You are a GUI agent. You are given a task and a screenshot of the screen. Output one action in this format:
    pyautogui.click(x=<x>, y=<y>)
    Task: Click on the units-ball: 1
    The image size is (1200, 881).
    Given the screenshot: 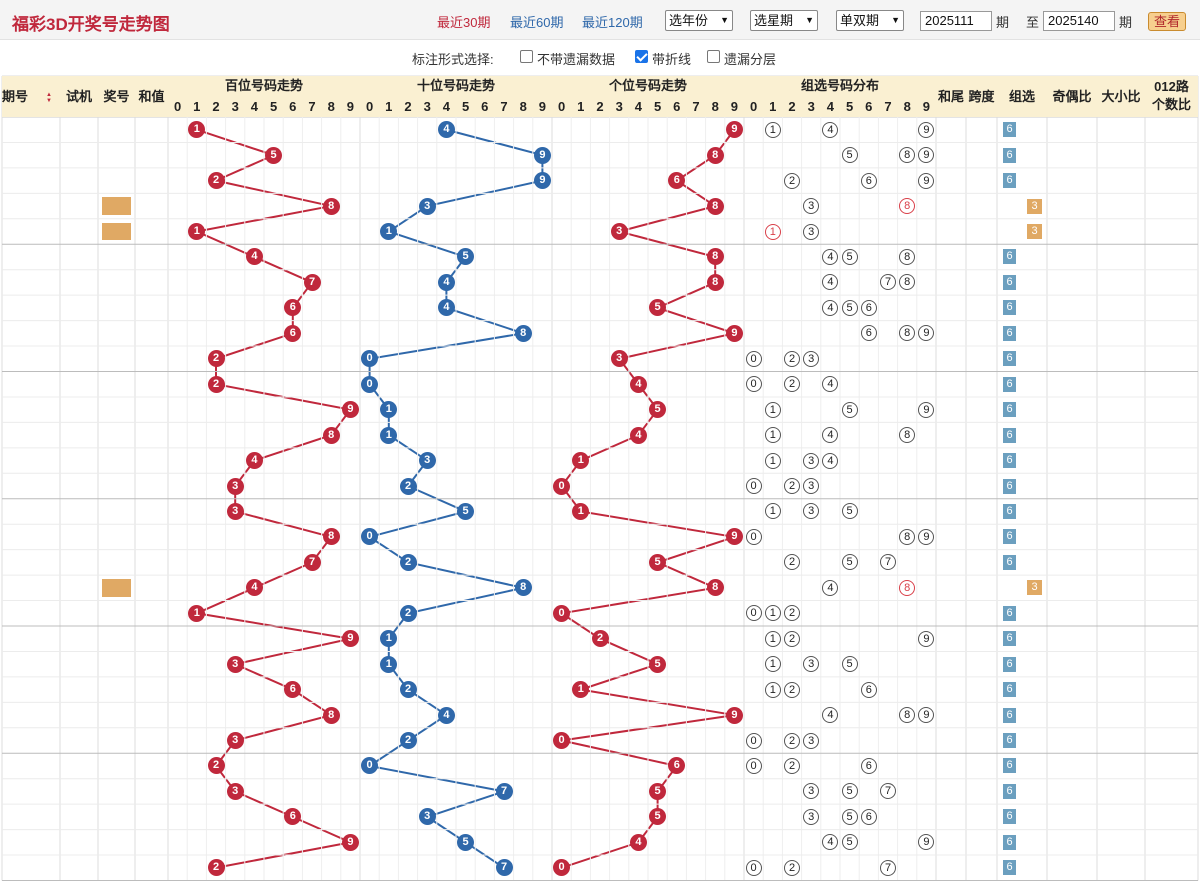 What is the action you would take?
    pyautogui.click(x=581, y=461)
    